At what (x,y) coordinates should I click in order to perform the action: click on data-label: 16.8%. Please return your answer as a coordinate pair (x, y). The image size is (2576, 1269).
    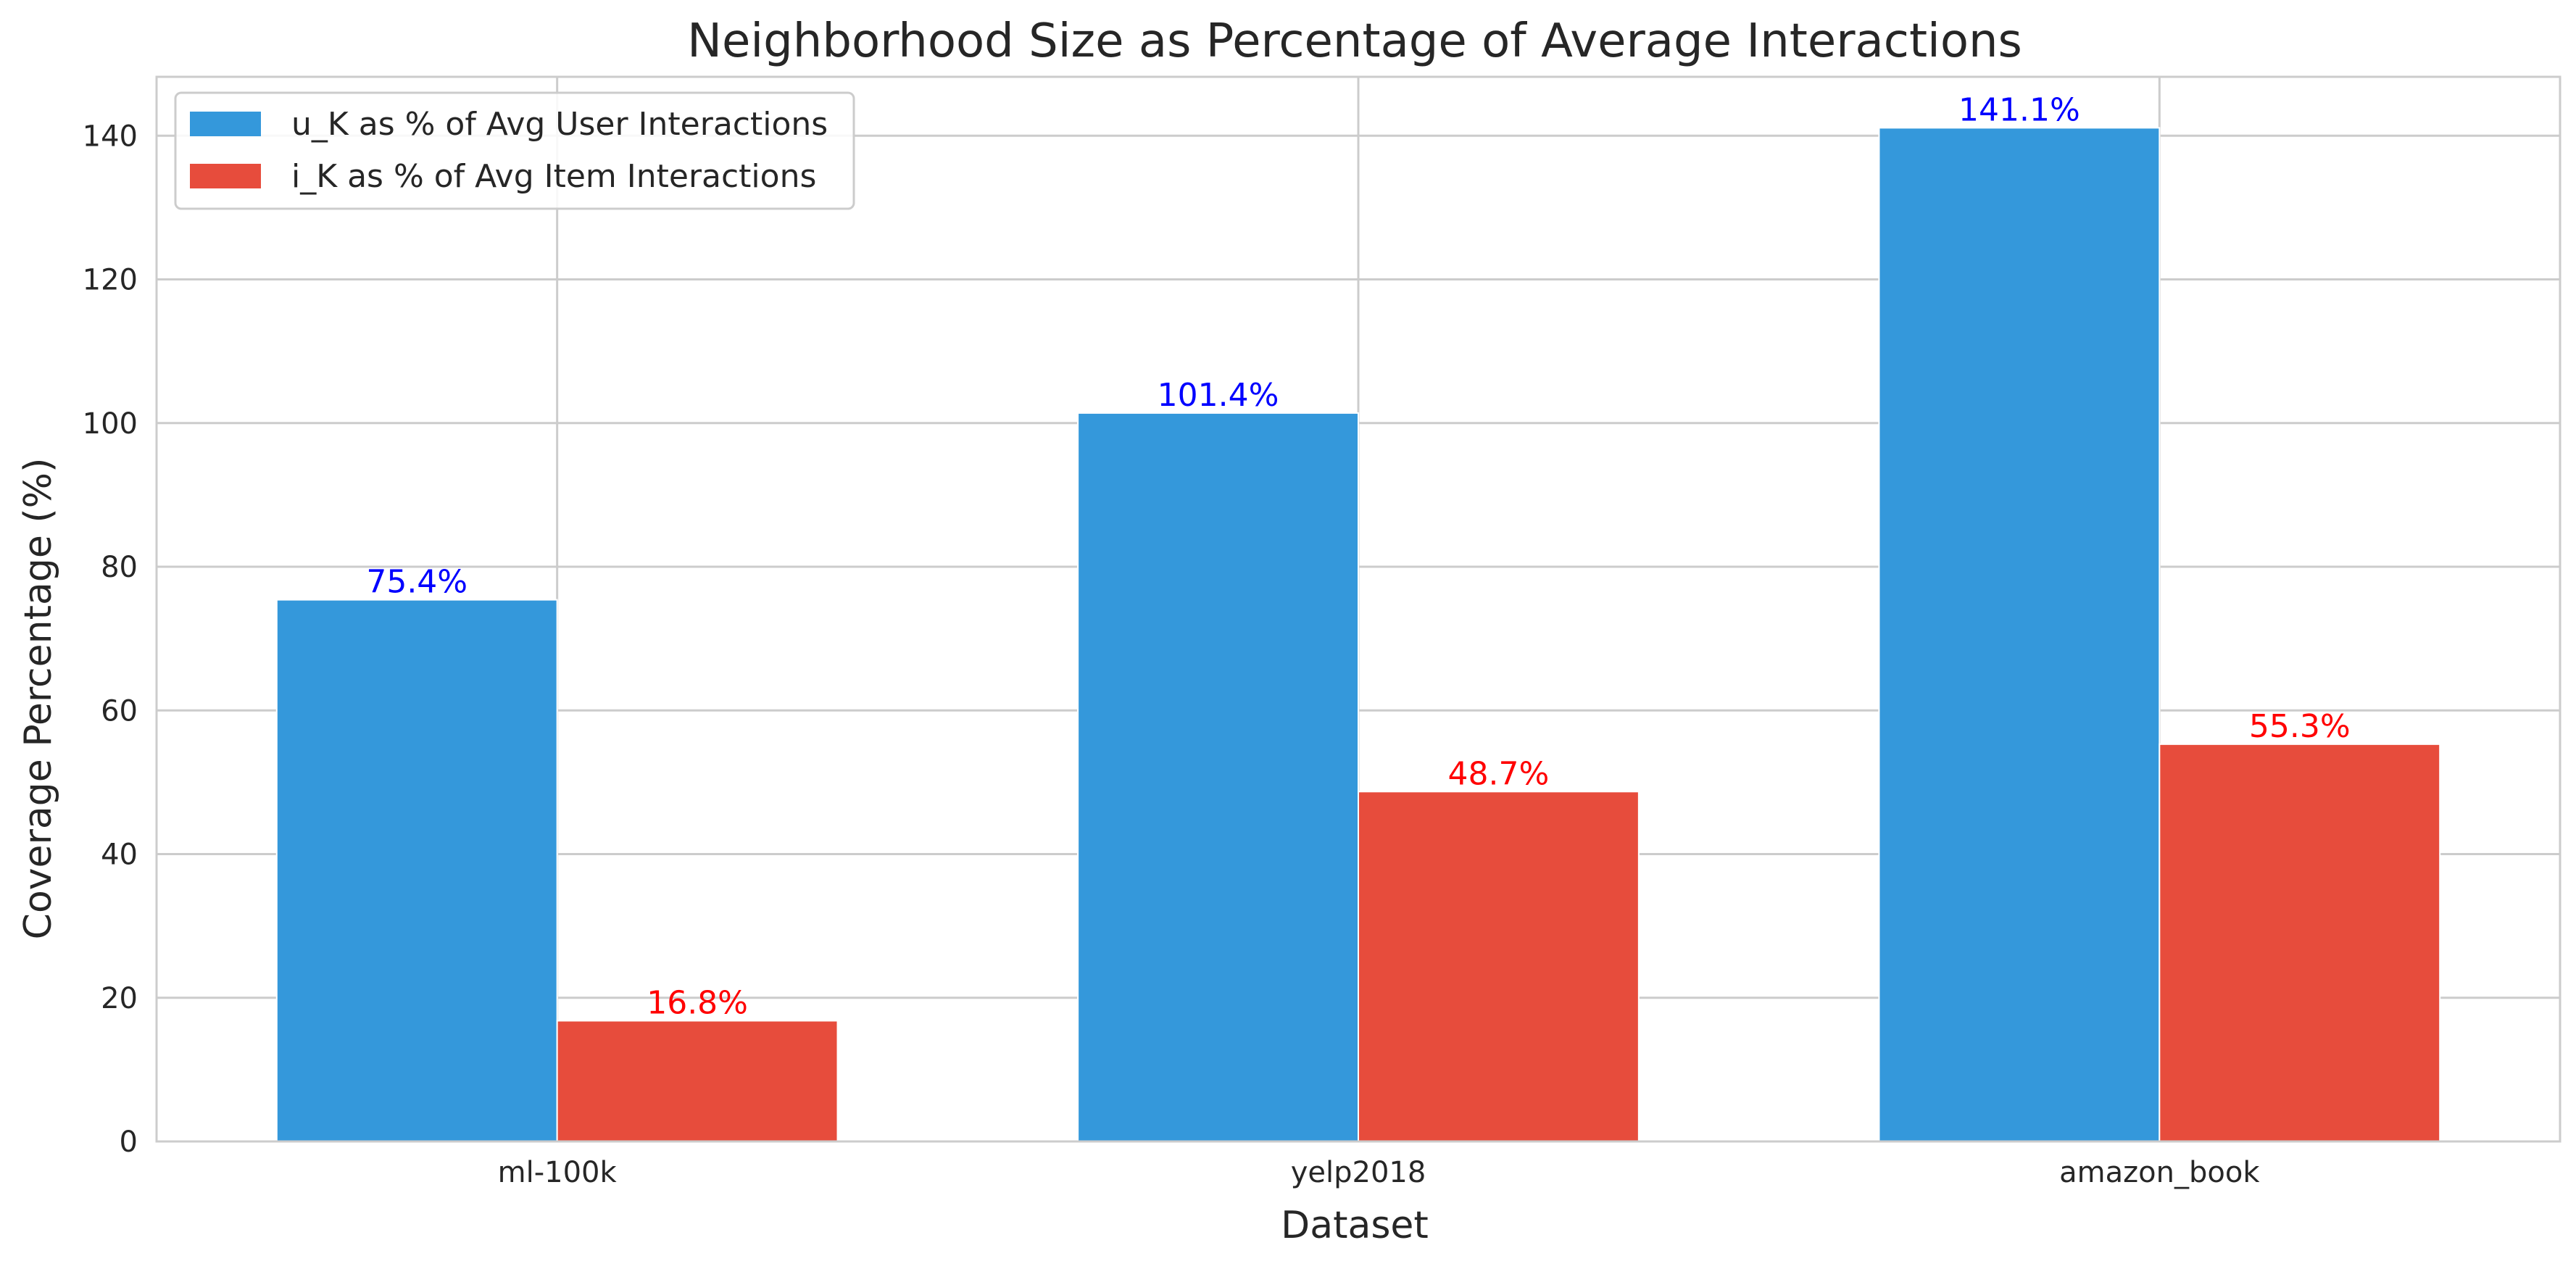
    Looking at the image, I should click on (697, 1002).